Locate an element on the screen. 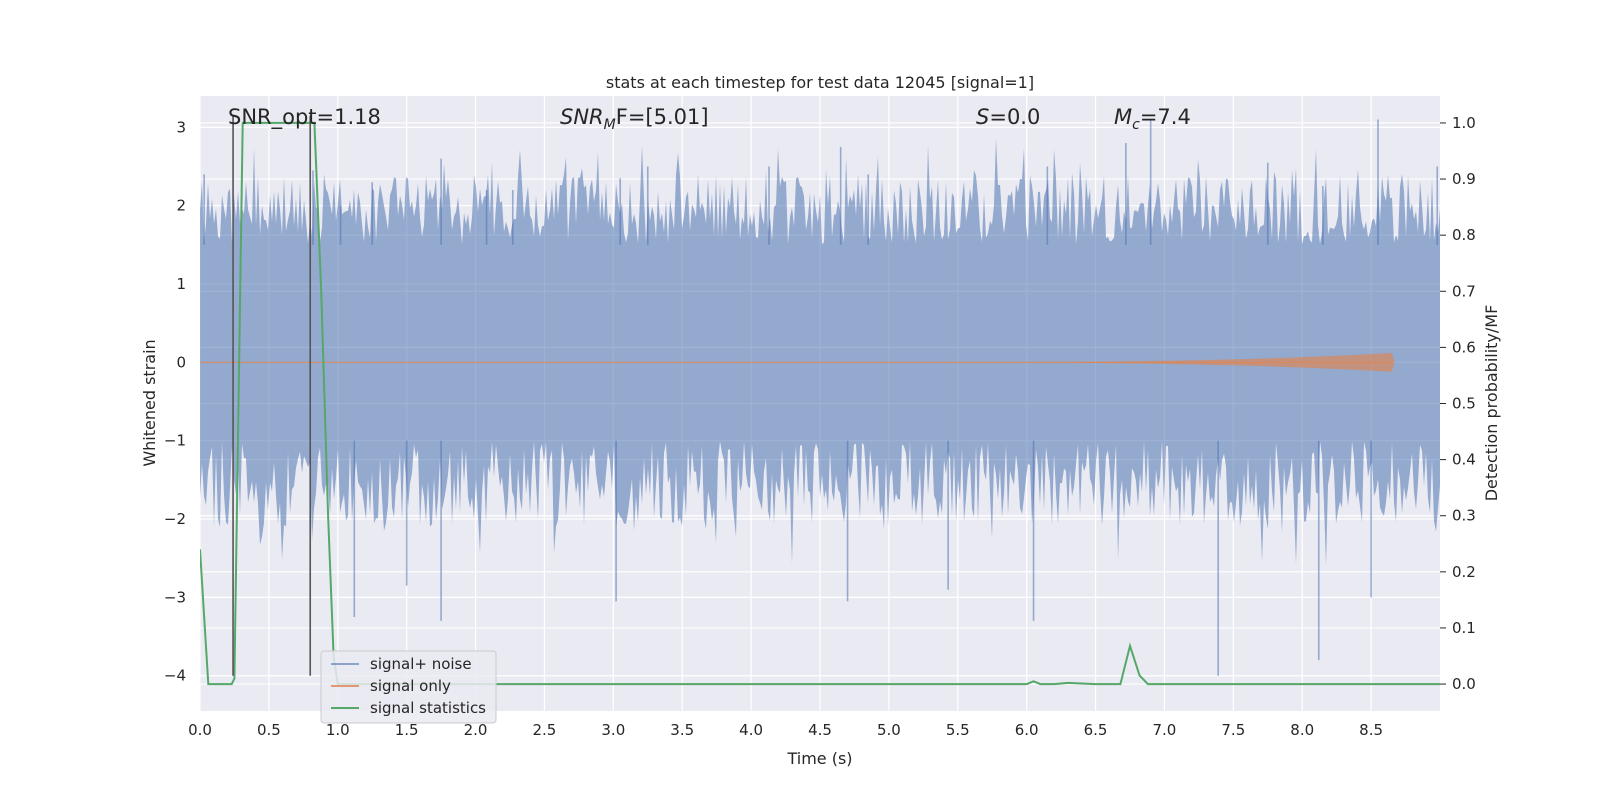  x-tick-label: 6.5 is located at coordinates (1096, 730).